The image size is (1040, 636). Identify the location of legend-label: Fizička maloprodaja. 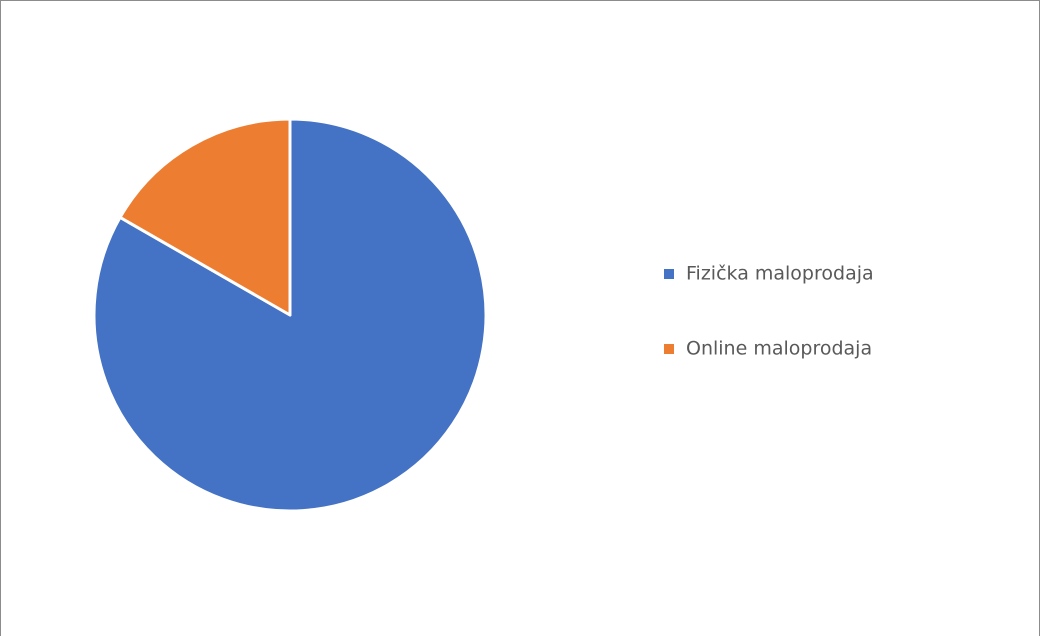
(780, 274).